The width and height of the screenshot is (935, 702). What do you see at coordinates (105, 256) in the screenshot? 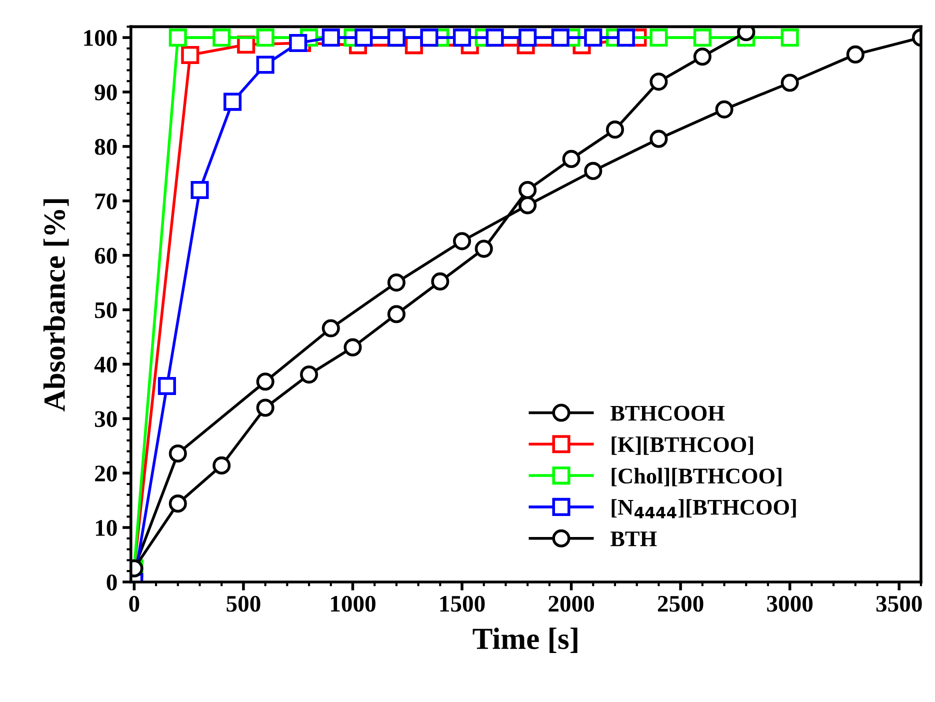
I see `y-tick-label: 60` at bounding box center [105, 256].